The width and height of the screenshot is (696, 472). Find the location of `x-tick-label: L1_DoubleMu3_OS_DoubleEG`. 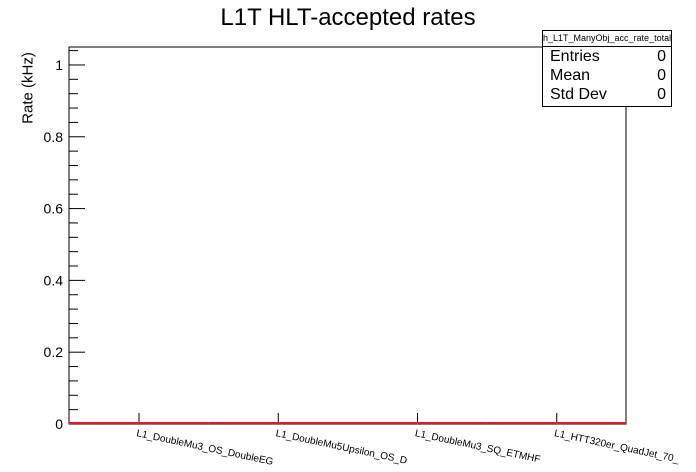

x-tick-label: L1_DoubleMu3_OS_DoubleEG is located at coordinates (204, 448).